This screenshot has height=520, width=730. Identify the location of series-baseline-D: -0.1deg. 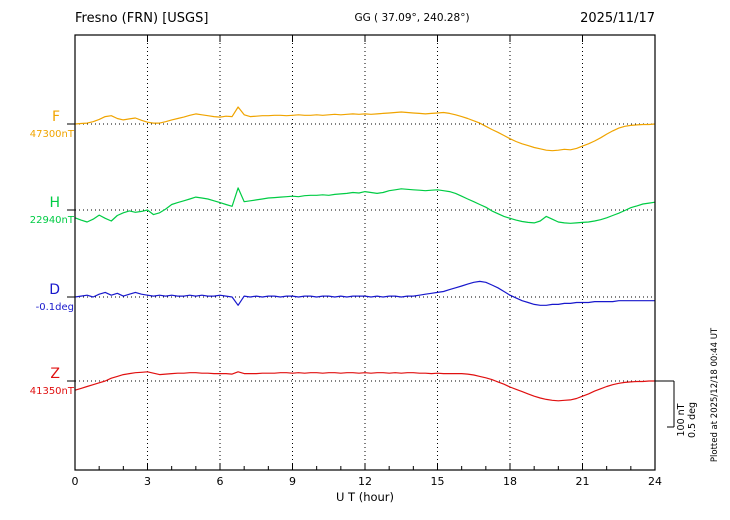
(55, 307).